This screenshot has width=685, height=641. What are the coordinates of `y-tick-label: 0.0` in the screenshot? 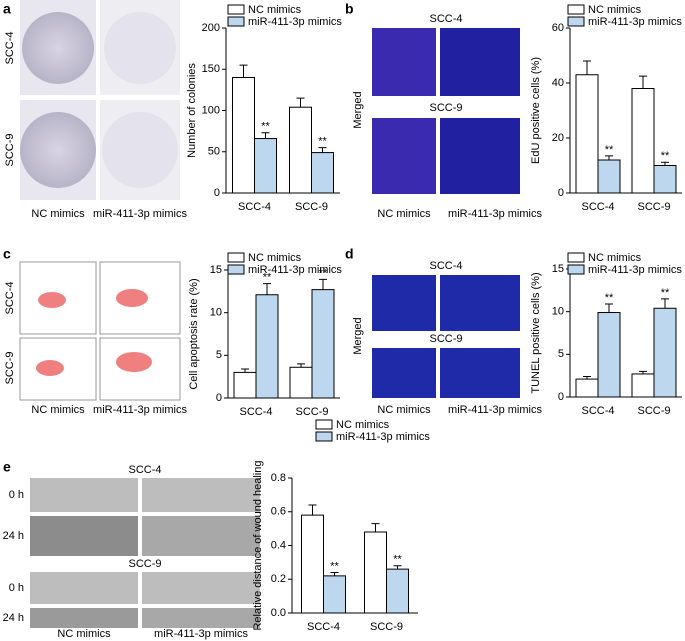 It's located at (278, 613).